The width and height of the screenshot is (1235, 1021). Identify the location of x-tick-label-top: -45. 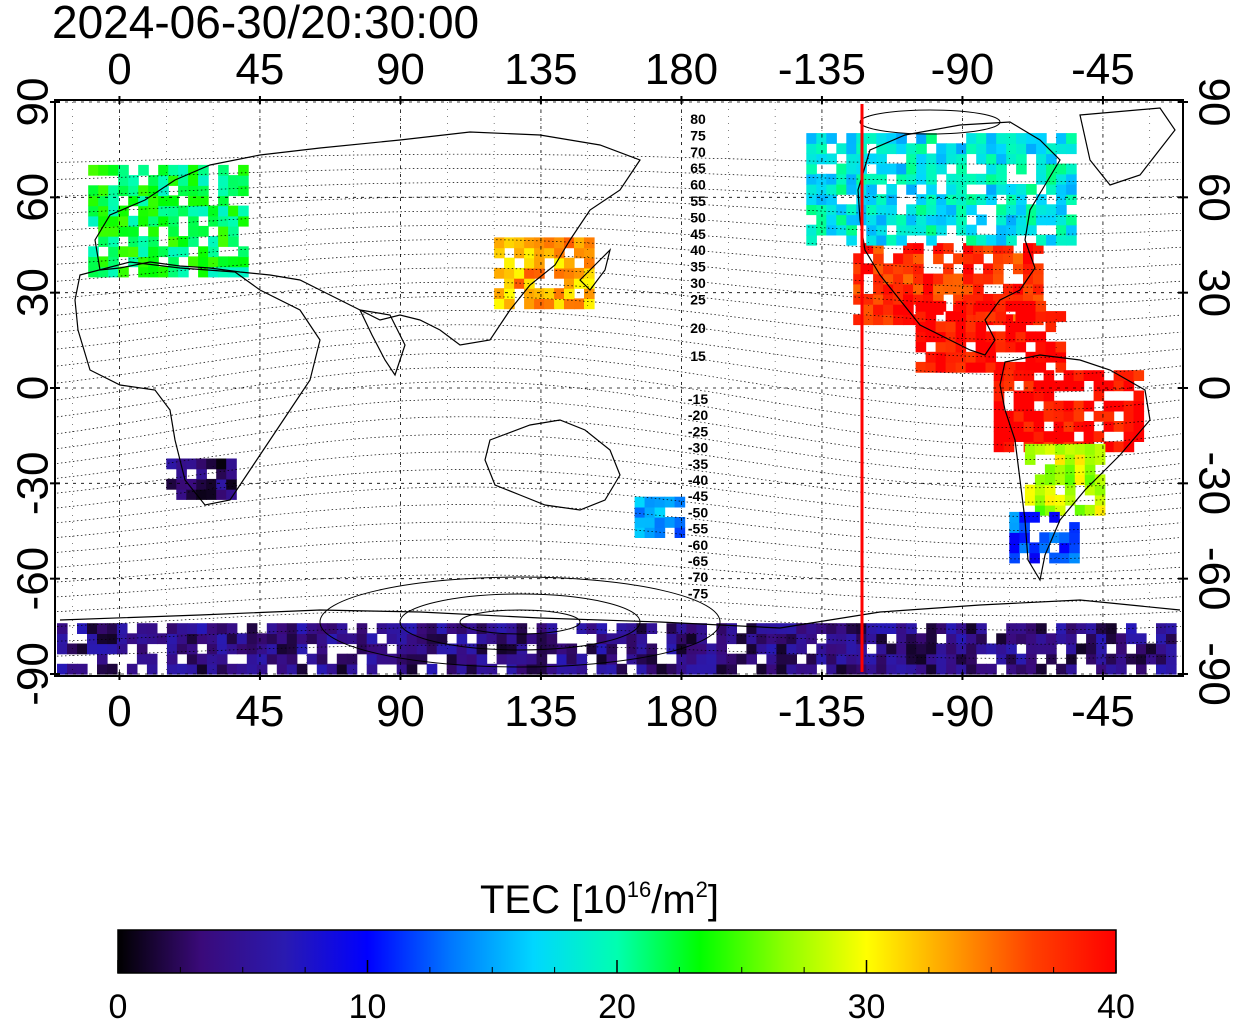
(1103, 69).